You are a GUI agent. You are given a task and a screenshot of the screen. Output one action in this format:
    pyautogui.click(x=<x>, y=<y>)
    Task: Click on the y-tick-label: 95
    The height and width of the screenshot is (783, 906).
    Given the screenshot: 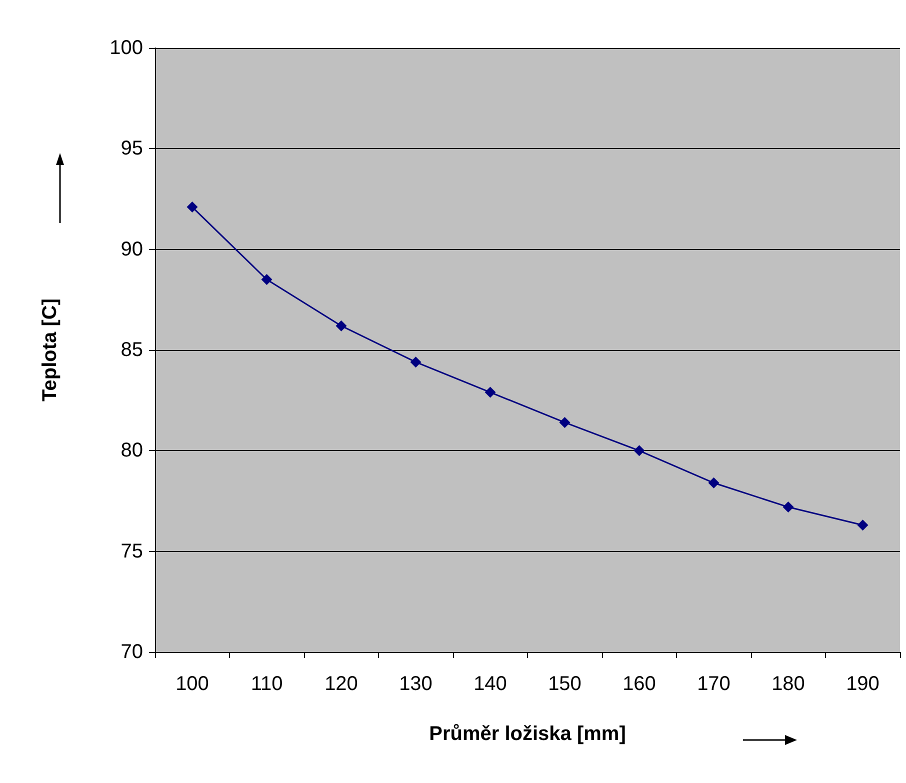 What is the action you would take?
    pyautogui.click(x=131, y=149)
    